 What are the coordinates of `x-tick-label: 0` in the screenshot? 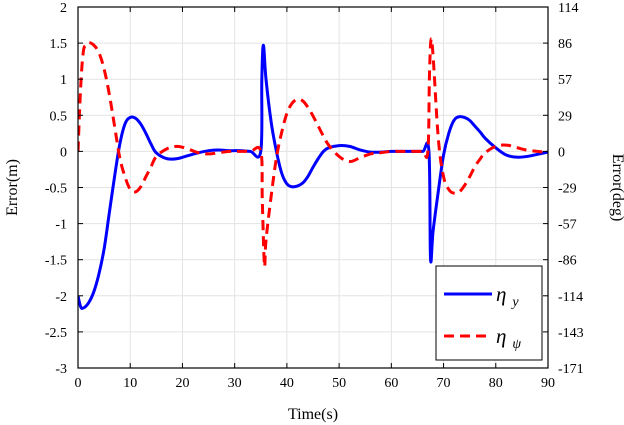 It's located at (78, 383).